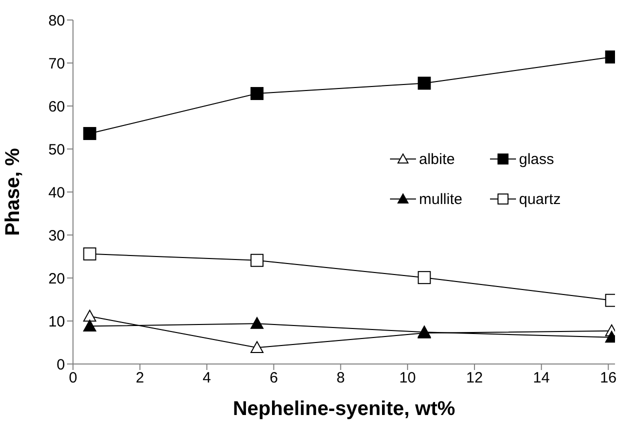 This screenshot has width=627, height=429. Describe the element at coordinates (56, 193) in the screenshot. I see `y-tick-label: 40` at that location.